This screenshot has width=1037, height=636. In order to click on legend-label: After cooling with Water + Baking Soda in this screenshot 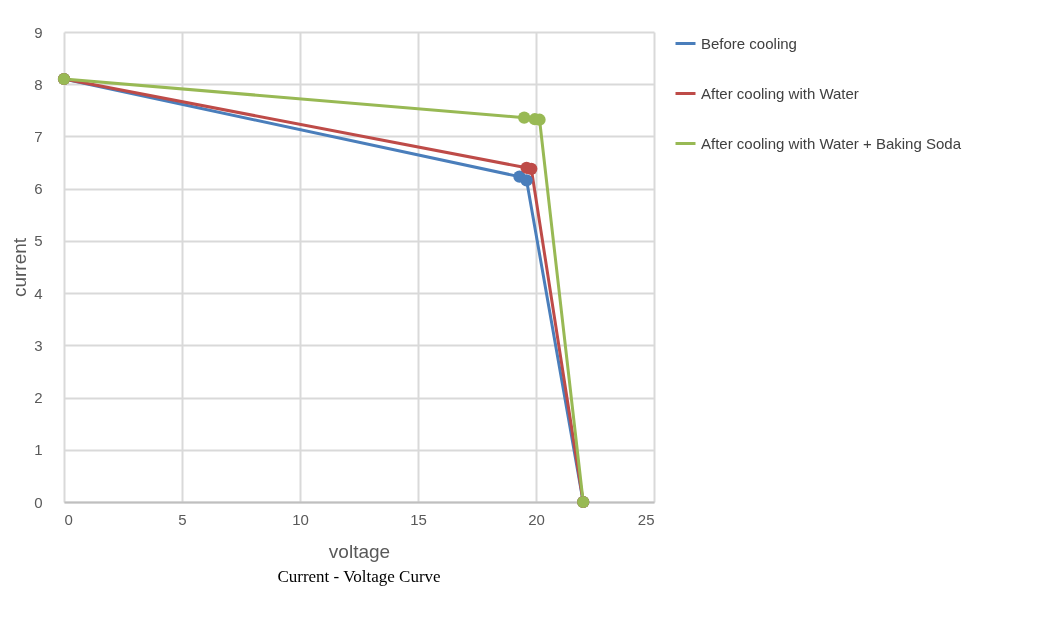, I will do `click(831, 143)`.